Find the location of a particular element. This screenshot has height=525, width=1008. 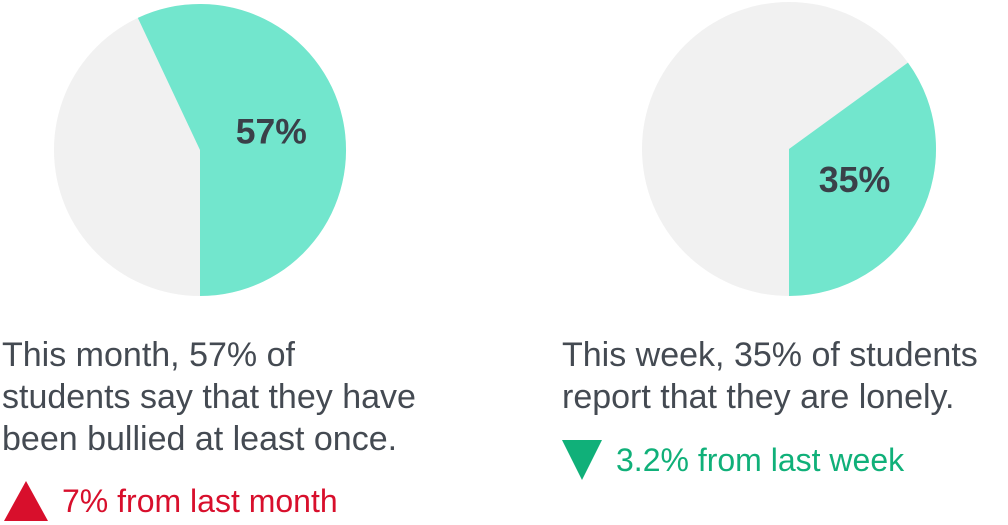

caption-line: been bullied at least once. is located at coordinates (200, 439).